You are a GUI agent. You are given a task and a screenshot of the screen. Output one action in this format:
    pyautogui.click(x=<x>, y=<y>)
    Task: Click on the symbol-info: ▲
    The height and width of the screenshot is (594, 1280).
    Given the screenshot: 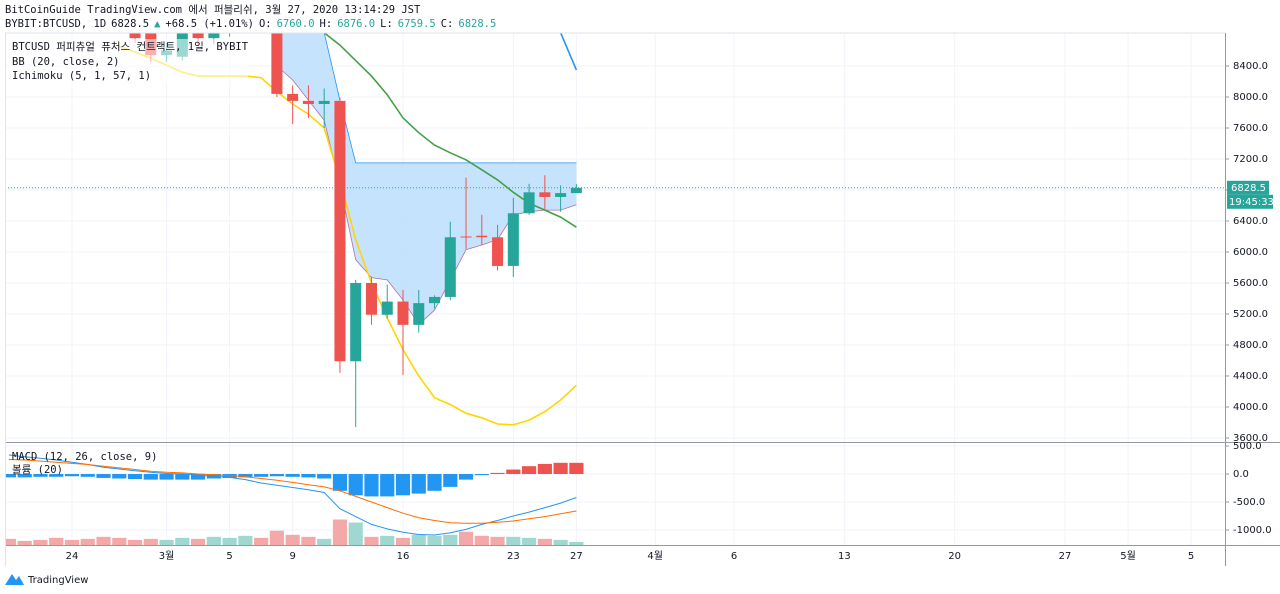 What is the action you would take?
    pyautogui.click(x=157, y=24)
    